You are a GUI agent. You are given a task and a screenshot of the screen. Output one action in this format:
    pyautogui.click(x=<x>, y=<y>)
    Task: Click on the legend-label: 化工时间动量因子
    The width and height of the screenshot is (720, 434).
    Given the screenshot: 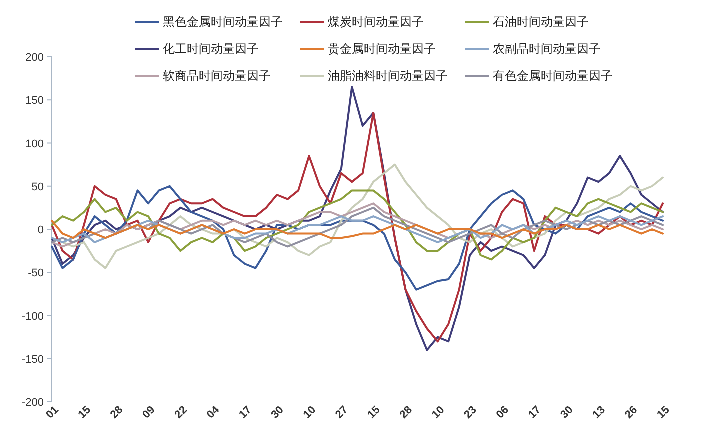 What is the action you would take?
    pyautogui.click(x=211, y=49)
    